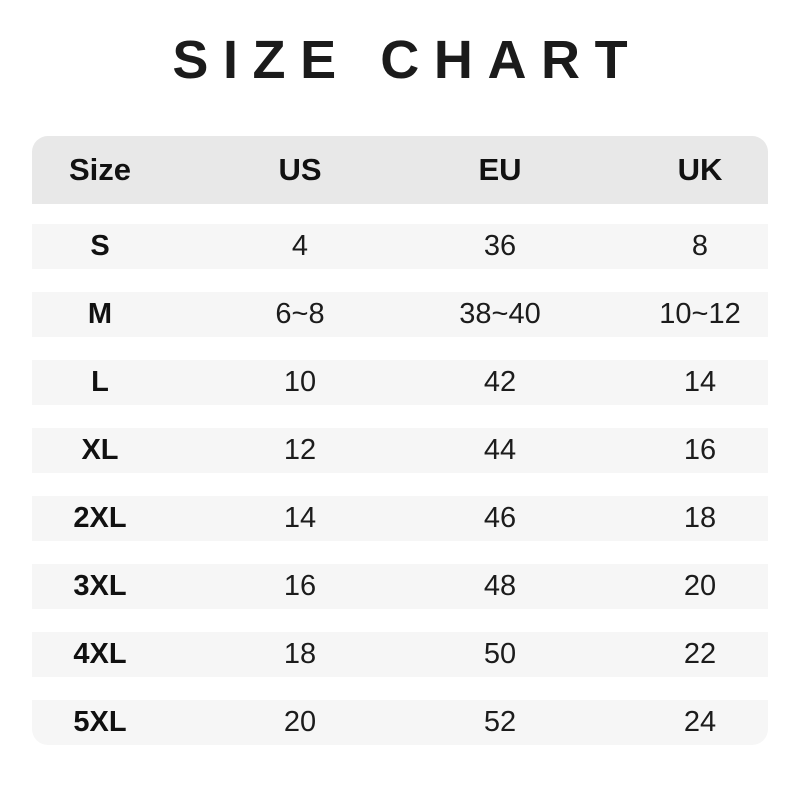 This screenshot has width=800, height=800. I want to click on table-row: 3XL 16 48 20, so click(400, 586).